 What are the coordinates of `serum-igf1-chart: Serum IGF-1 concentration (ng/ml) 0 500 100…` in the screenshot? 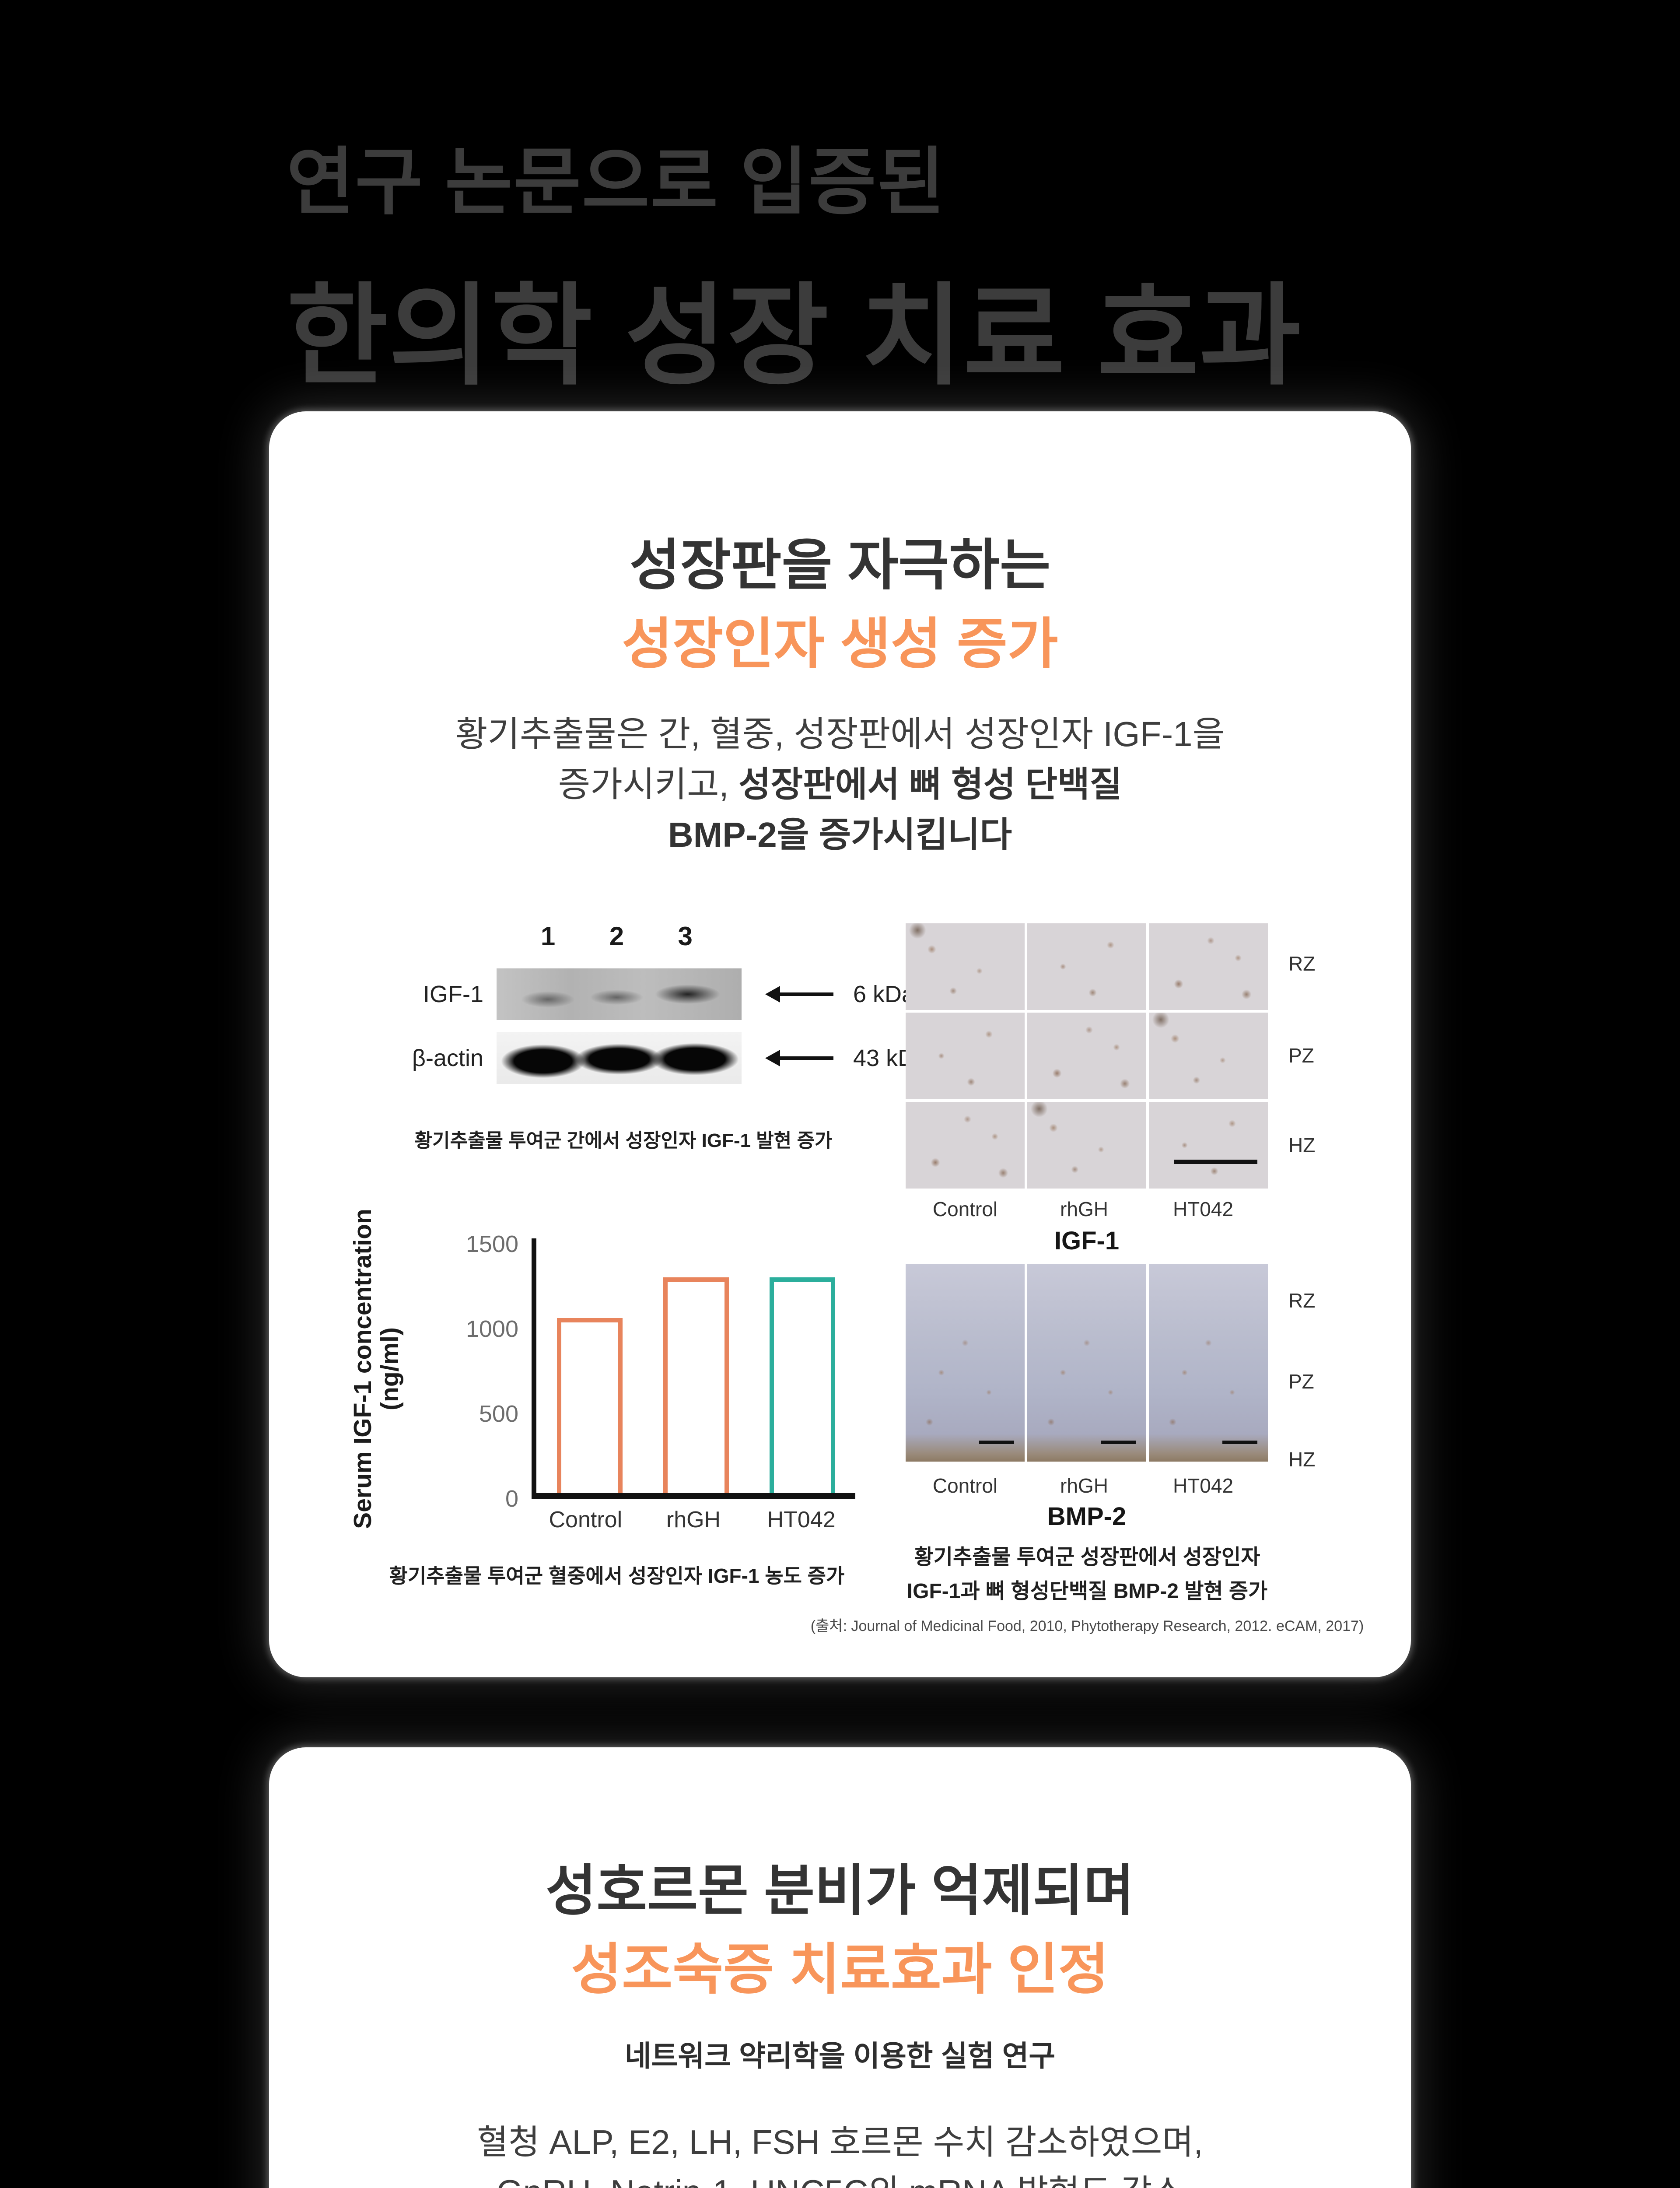 It's located at (602, 1371).